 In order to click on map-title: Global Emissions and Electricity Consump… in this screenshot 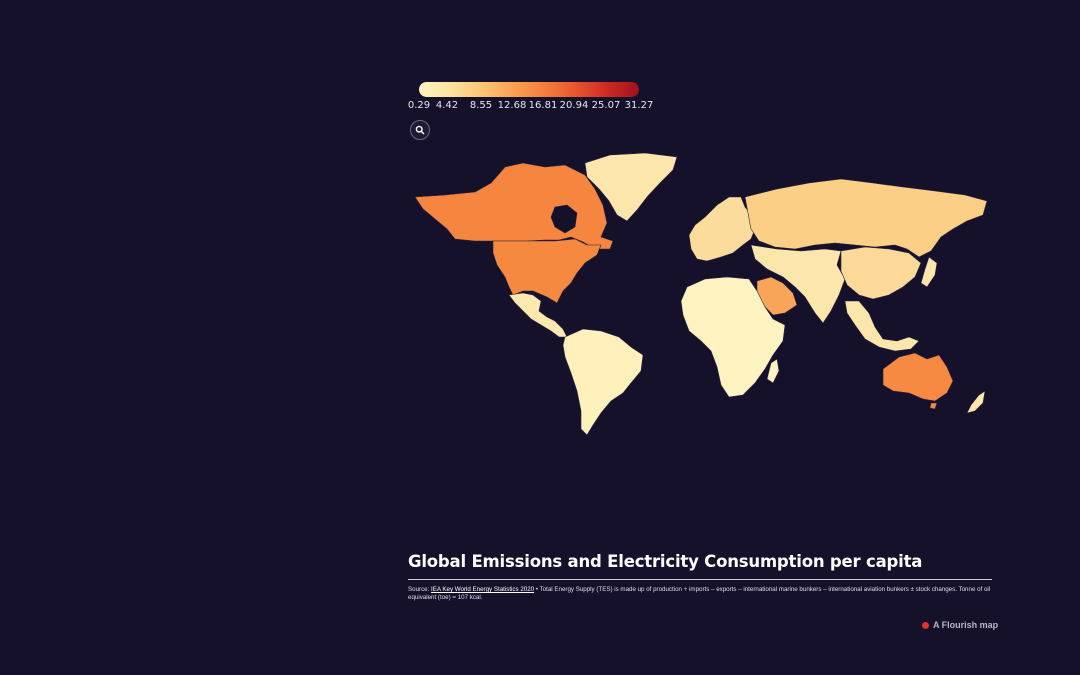, I will do `click(665, 561)`.